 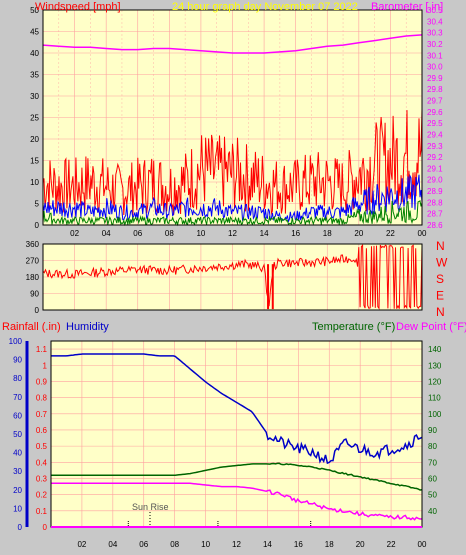 What do you see at coordinates (45, 527) in the screenshot?
I see `rain-tick-label: 0` at bounding box center [45, 527].